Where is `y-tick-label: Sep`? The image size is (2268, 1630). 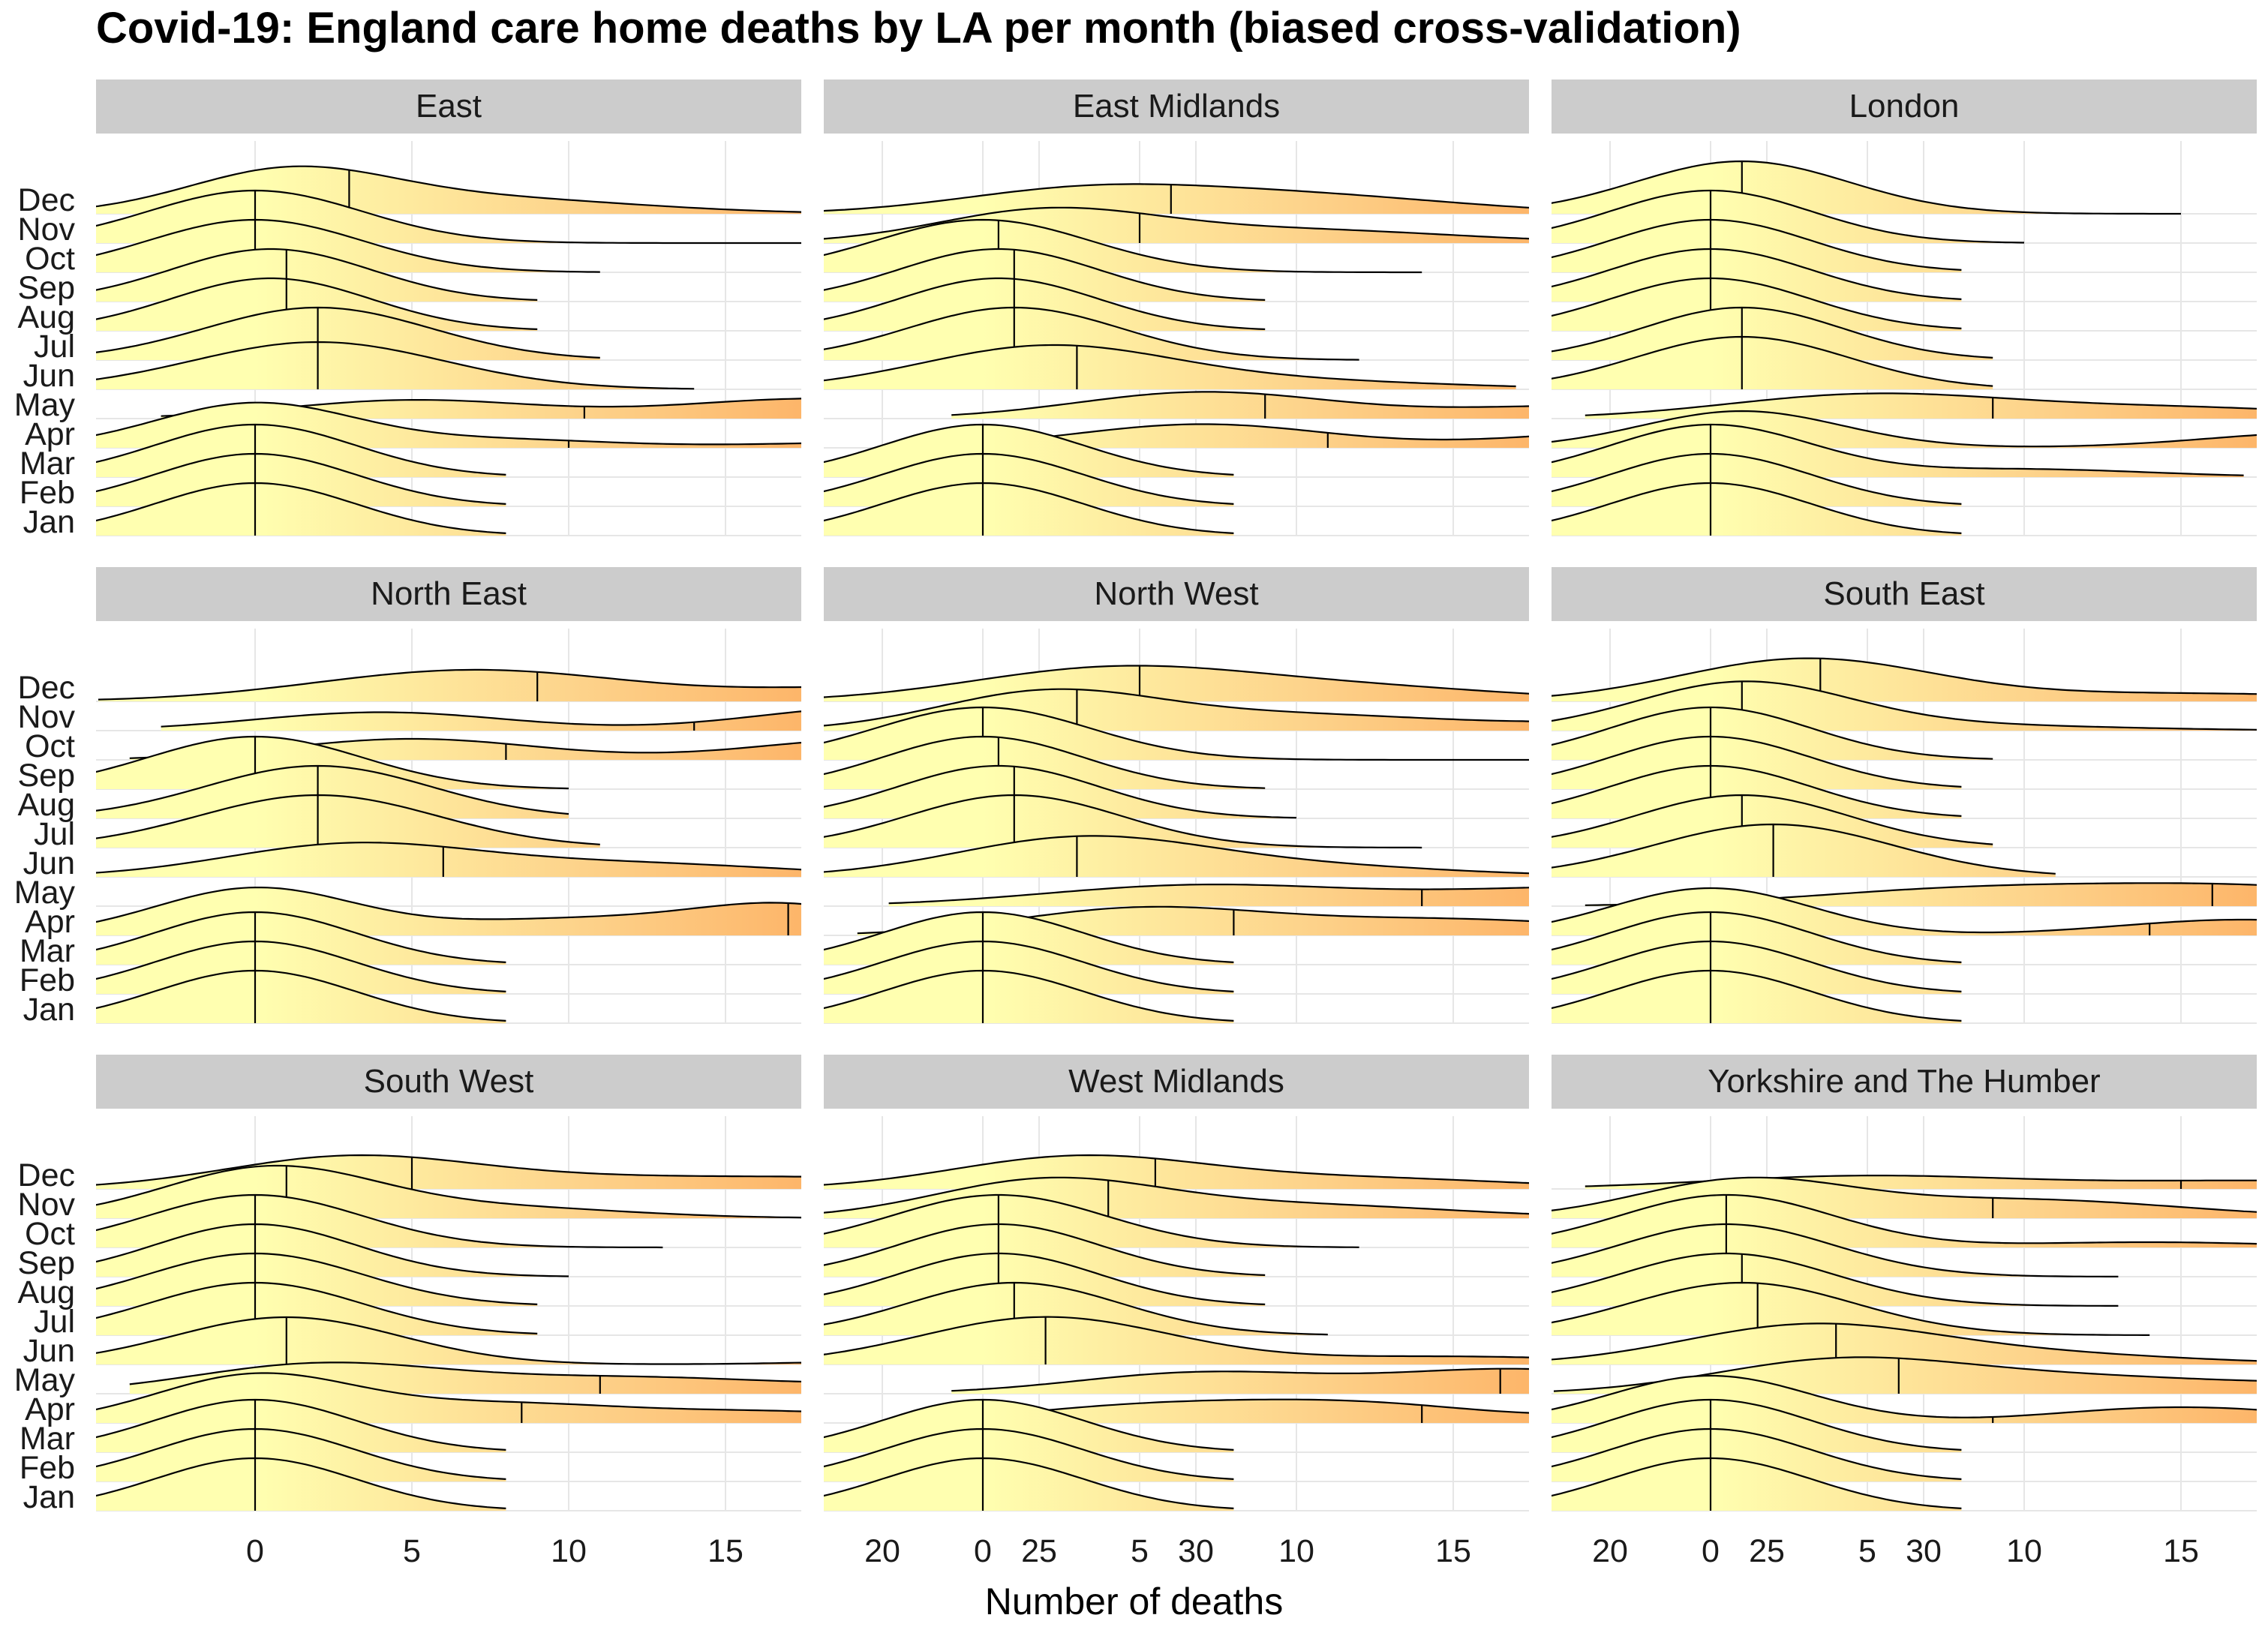 y-tick-label: Sep is located at coordinates (46, 288).